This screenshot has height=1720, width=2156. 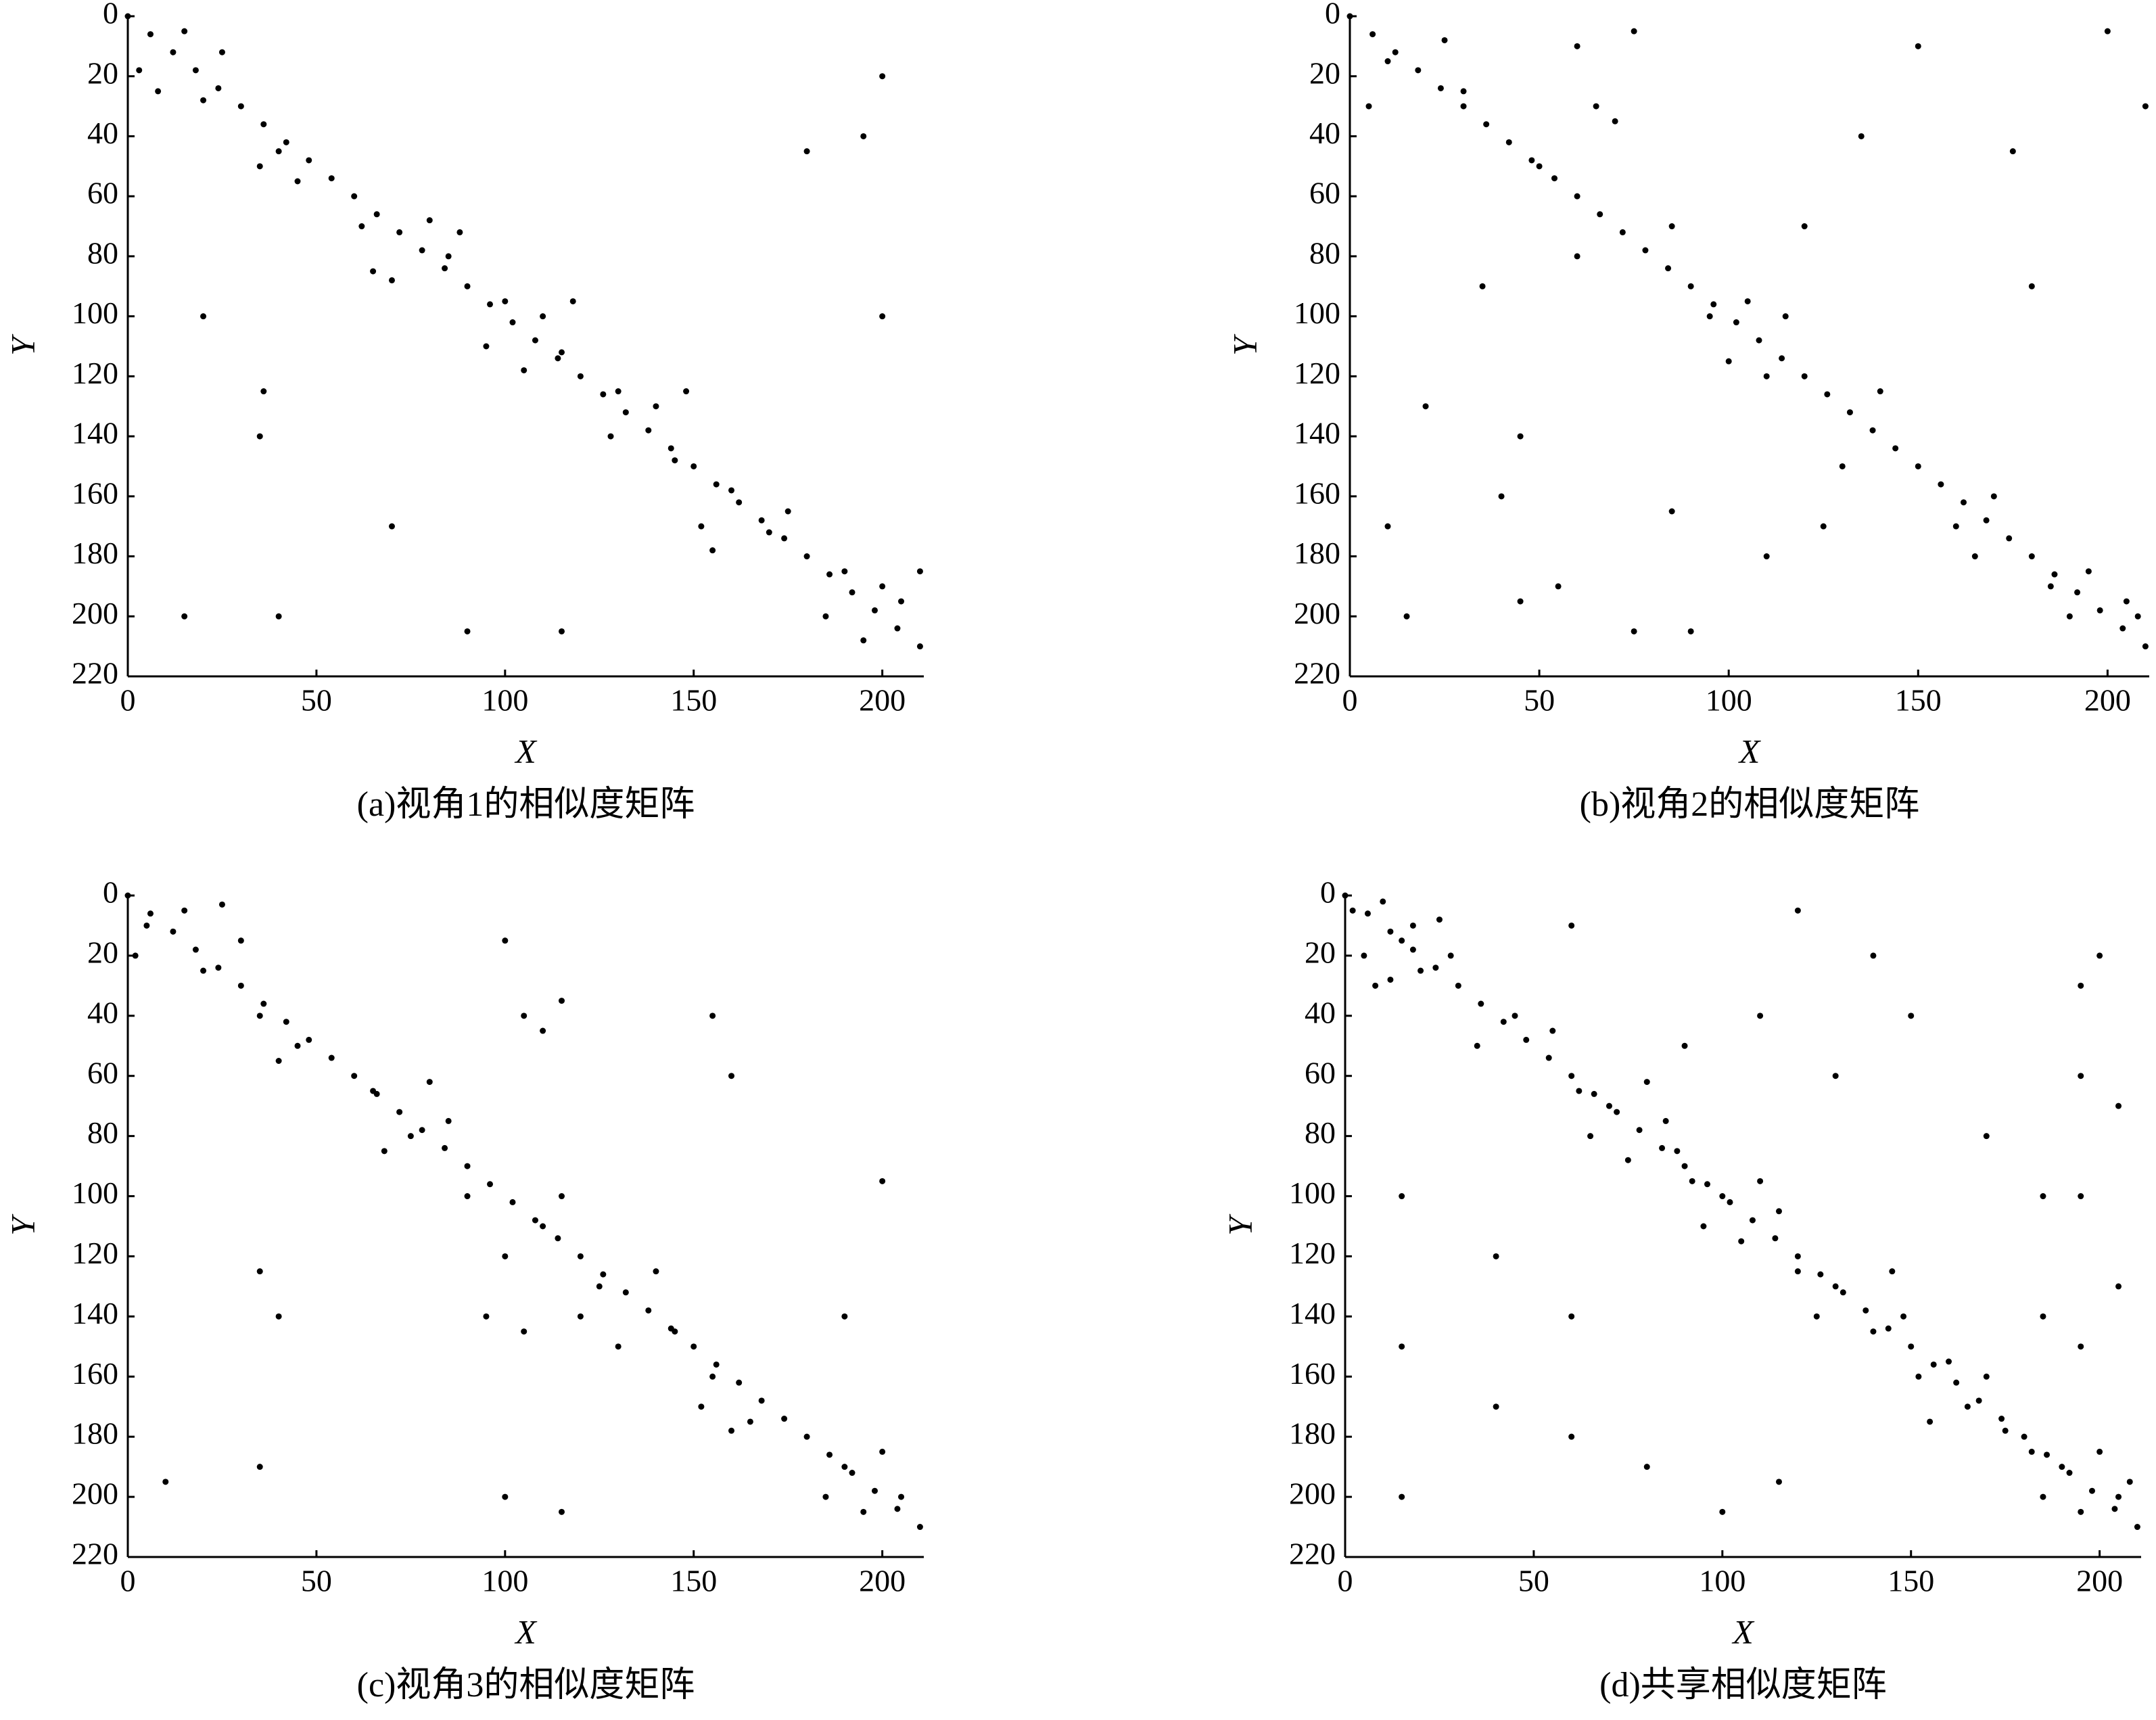 What do you see at coordinates (102, 193) in the screenshot?
I see `y-tick-label: 60` at bounding box center [102, 193].